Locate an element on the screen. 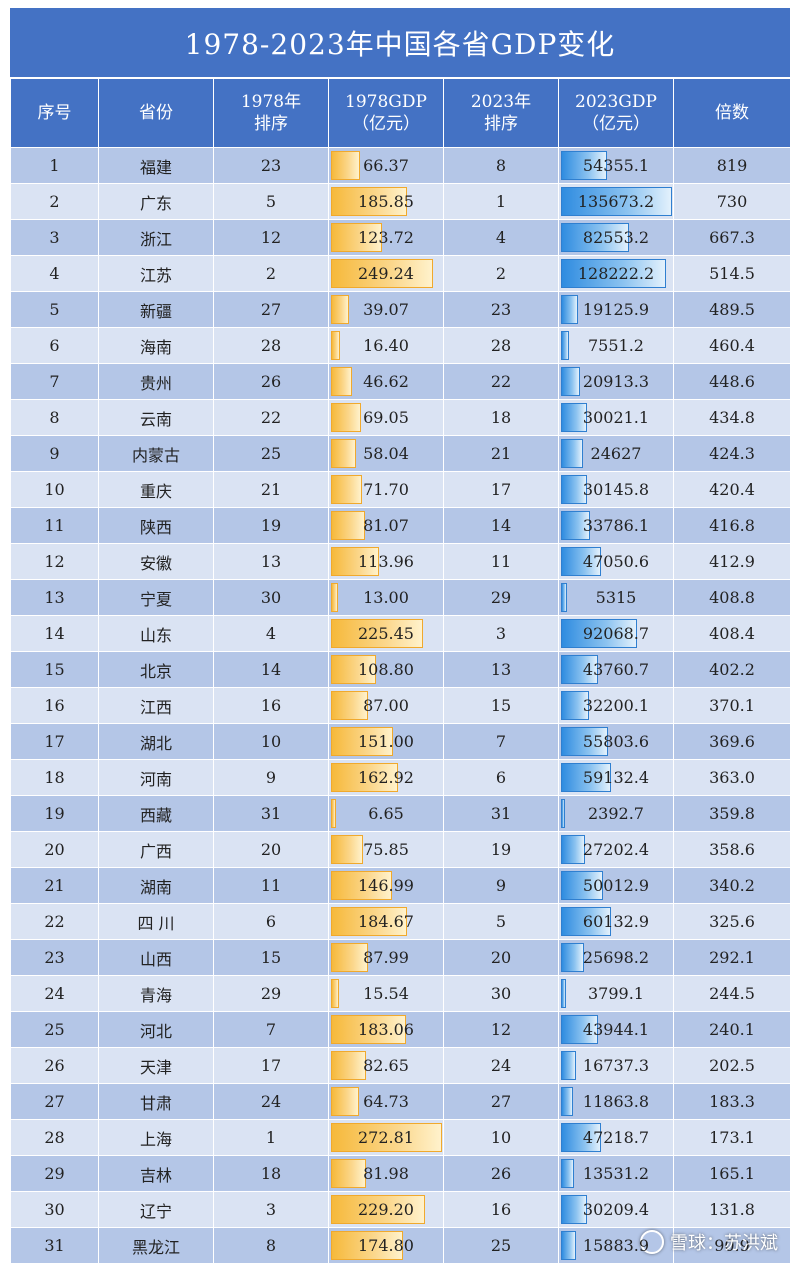 The width and height of the screenshot is (800, 1273). cell-rank-2023: 30 is located at coordinates (501, 993).